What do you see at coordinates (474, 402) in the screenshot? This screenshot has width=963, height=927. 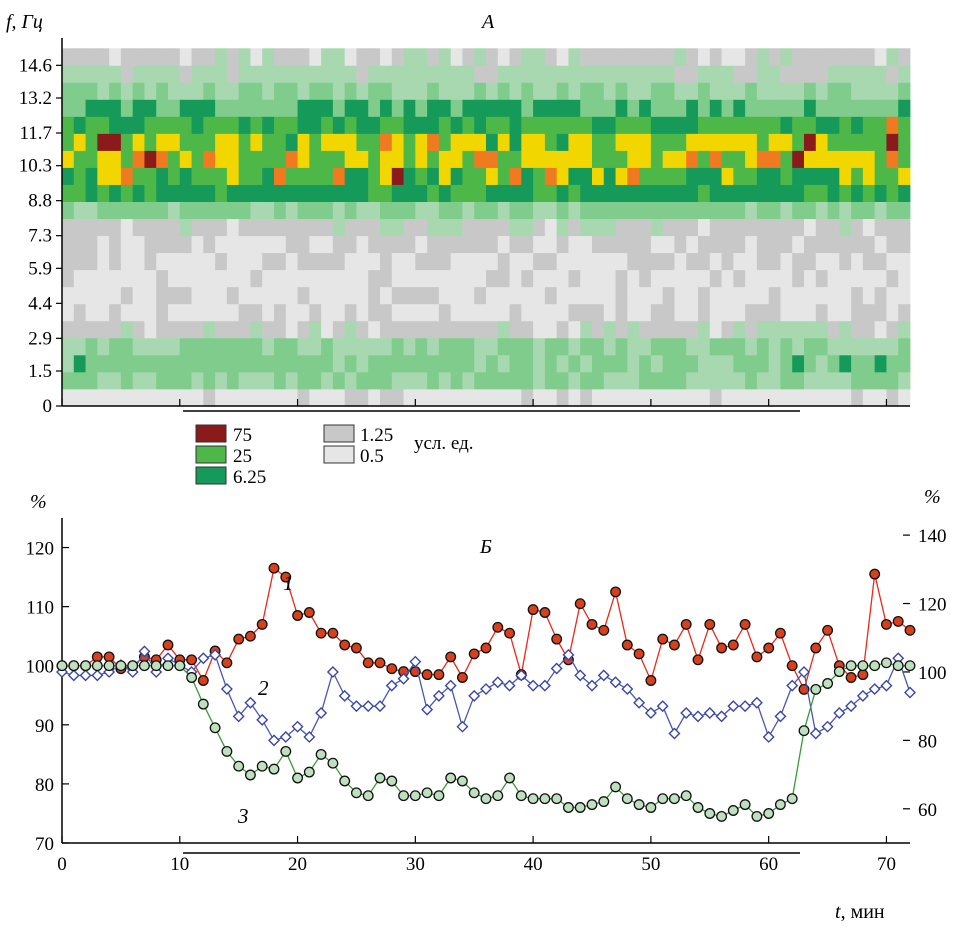 I see `panel-a-x-ticks` at bounding box center [474, 402].